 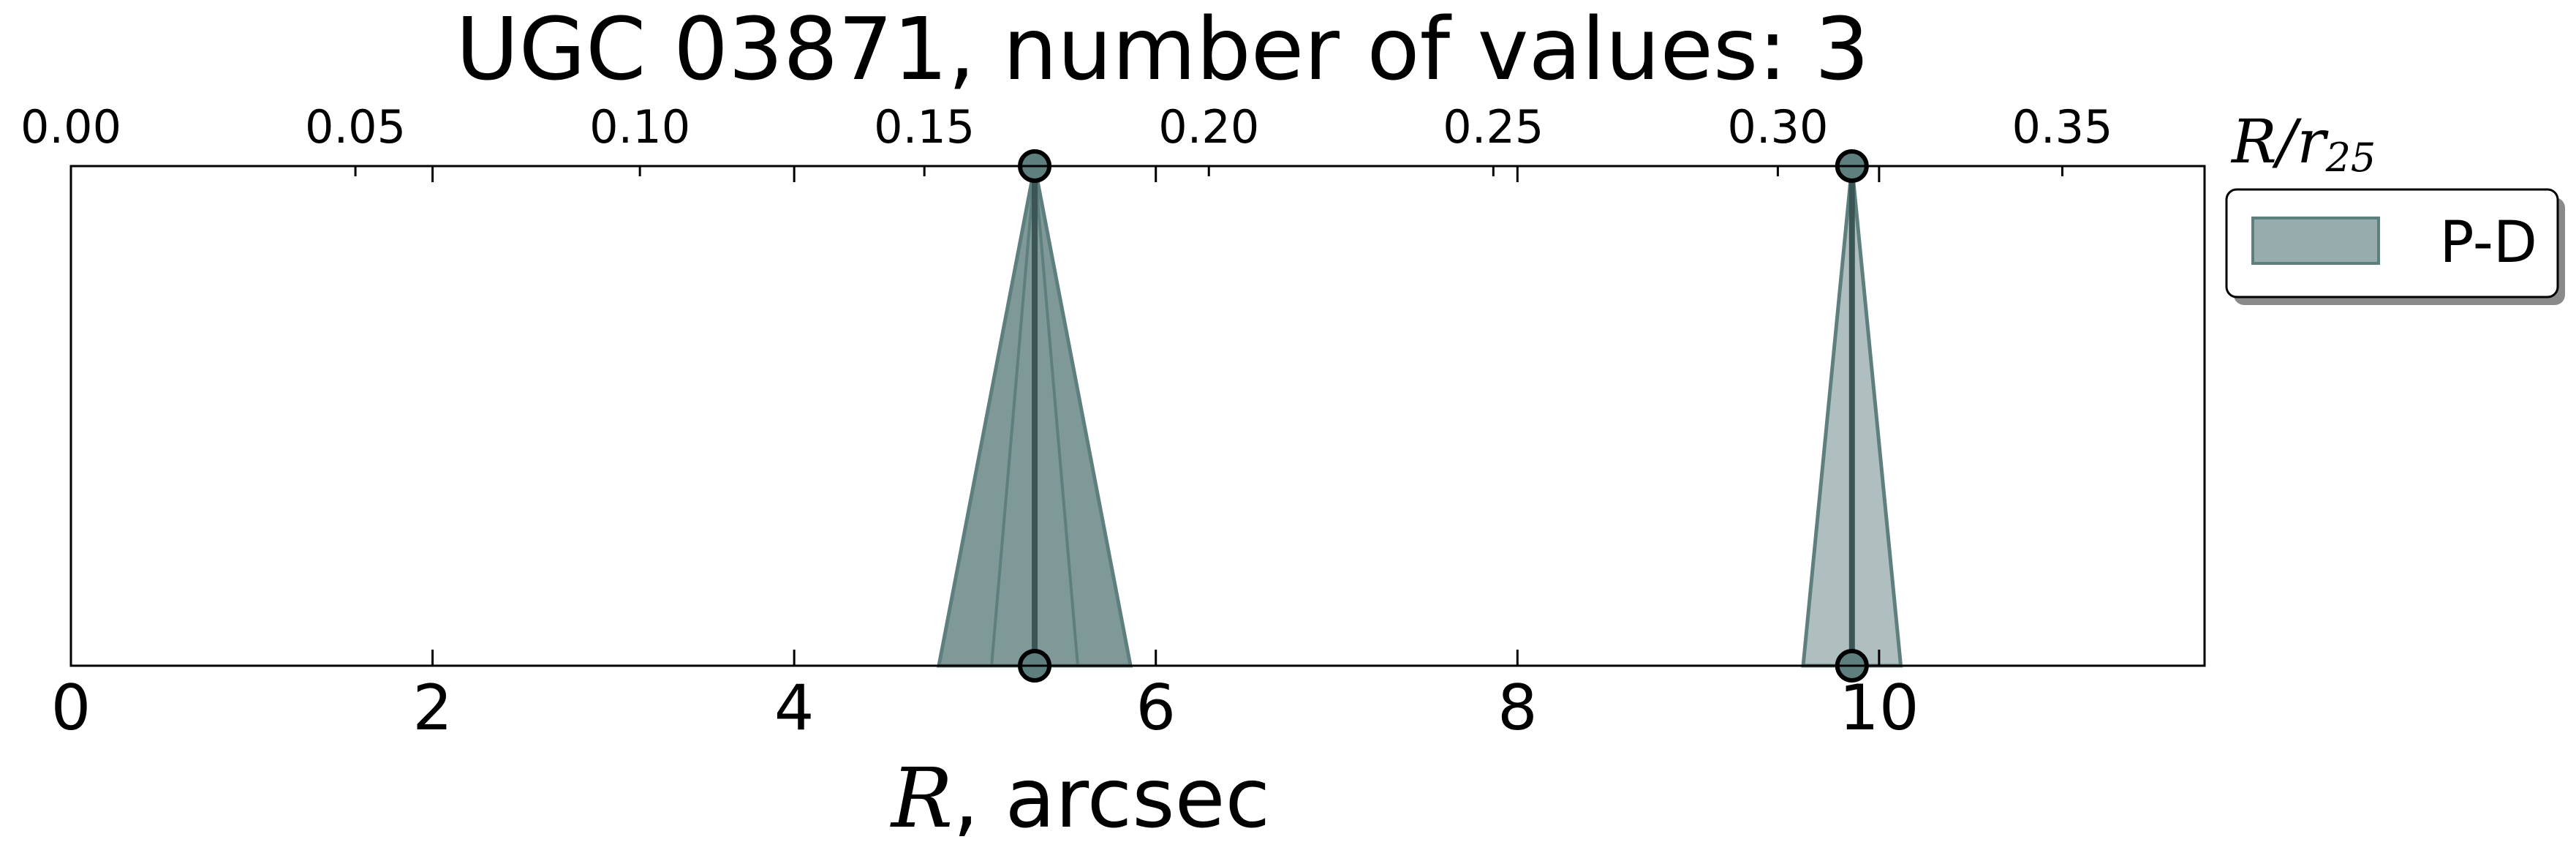 What do you see at coordinates (70, 127) in the screenshot?
I see `top-tick-label: 0.00` at bounding box center [70, 127].